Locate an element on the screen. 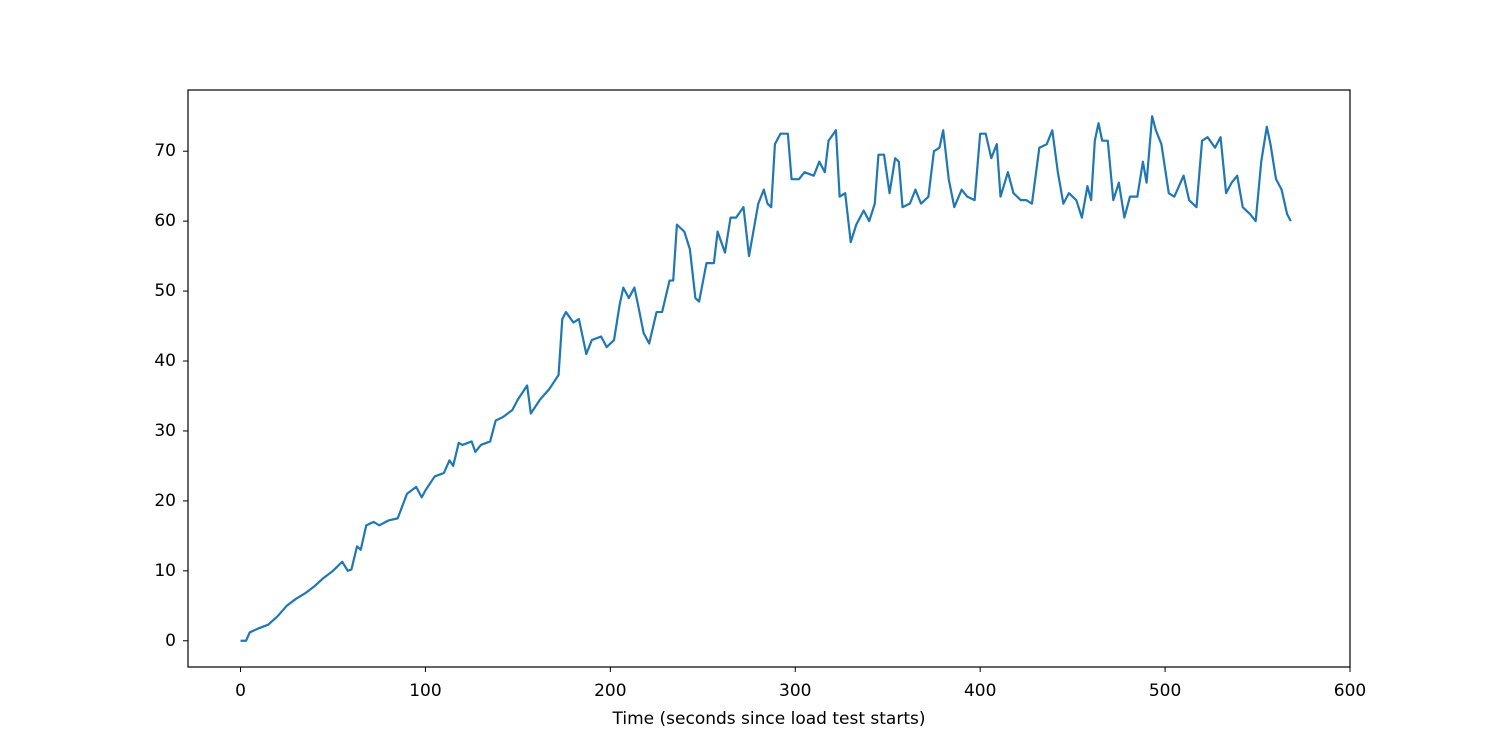 This screenshot has width=1500, height=750. y-tick-label: 20 is located at coordinates (165, 501).